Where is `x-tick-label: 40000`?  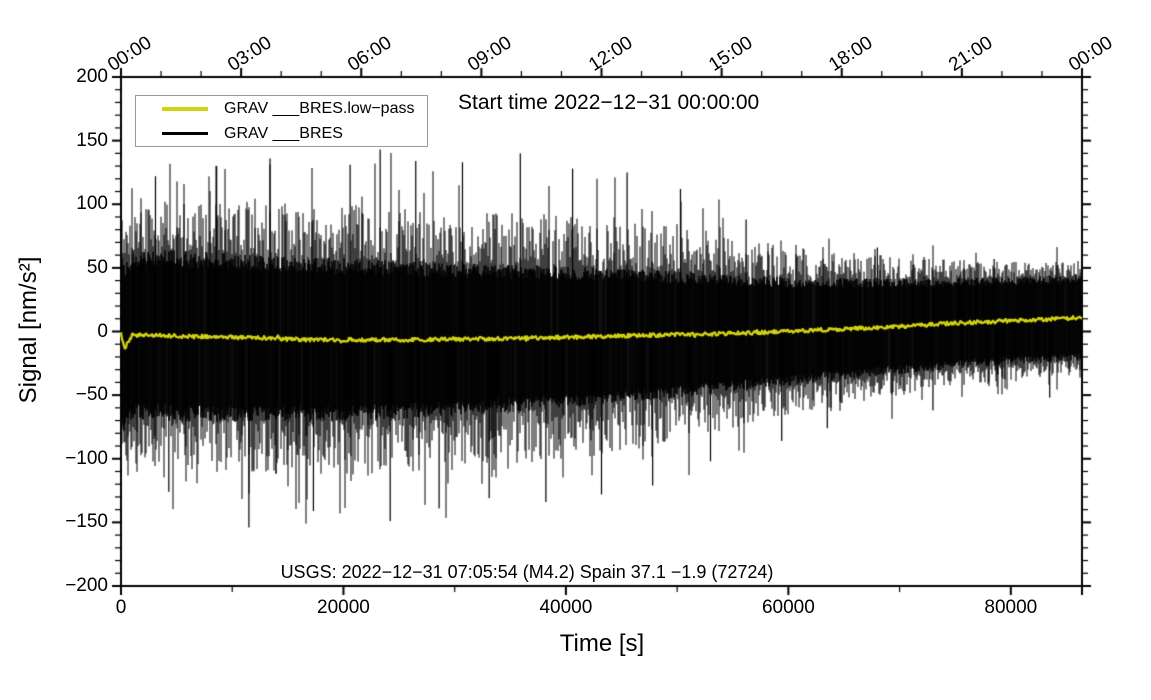 x-tick-label: 40000 is located at coordinates (566, 607).